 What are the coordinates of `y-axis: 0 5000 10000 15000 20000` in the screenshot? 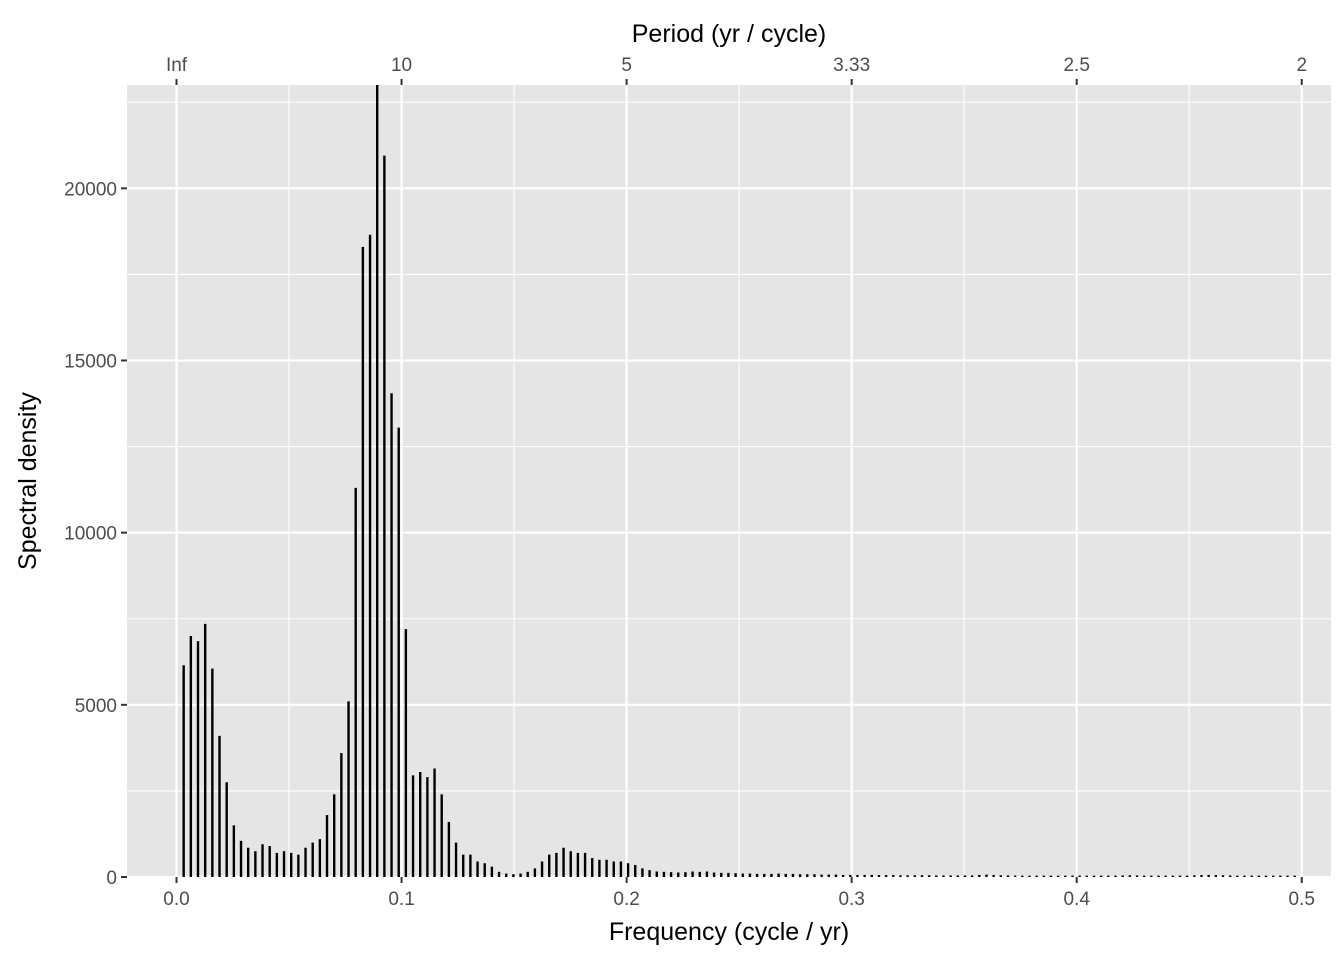 It's located at (95, 534).